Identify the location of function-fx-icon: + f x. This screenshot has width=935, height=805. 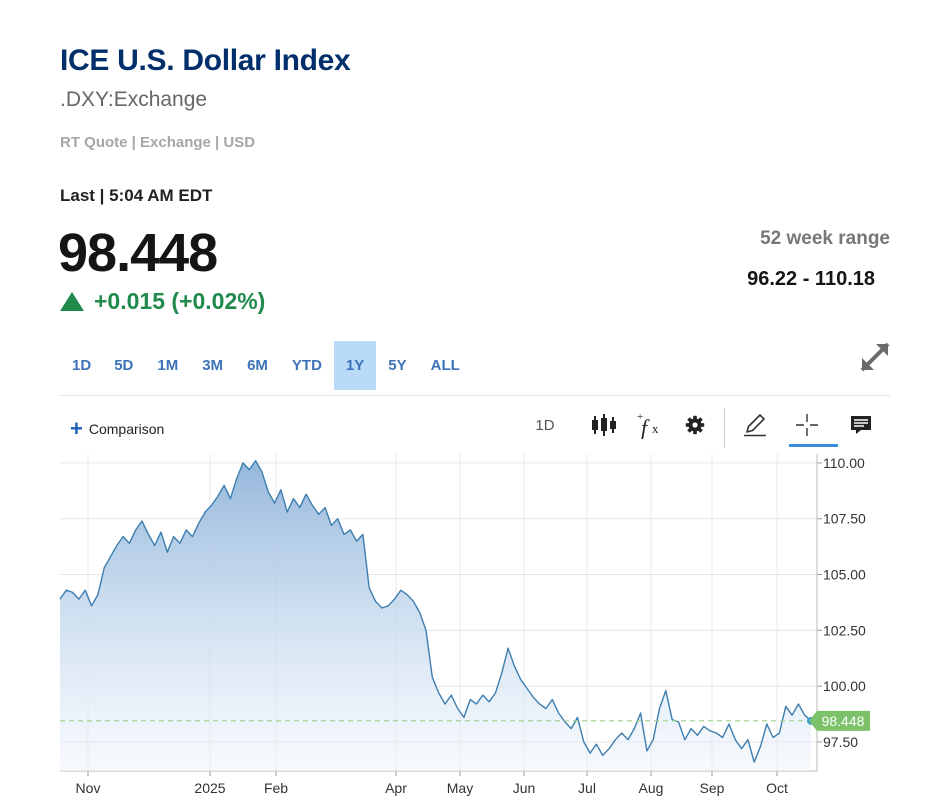
(650, 425).